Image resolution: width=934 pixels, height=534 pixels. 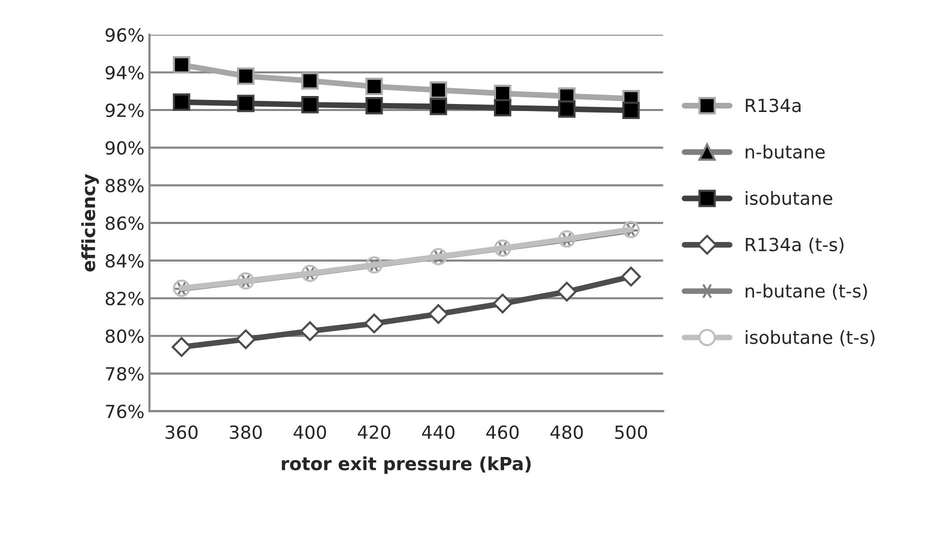 I want to click on x-tick-label: 480, so click(x=566, y=432).